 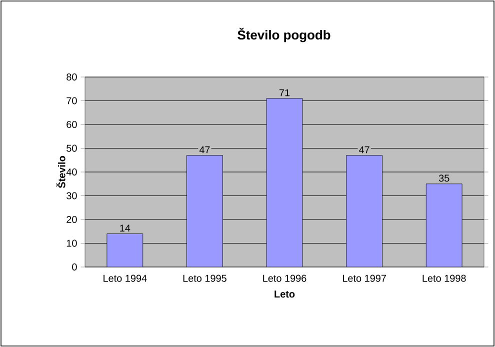 I want to click on y-axis-title: Število, so click(x=61, y=172).